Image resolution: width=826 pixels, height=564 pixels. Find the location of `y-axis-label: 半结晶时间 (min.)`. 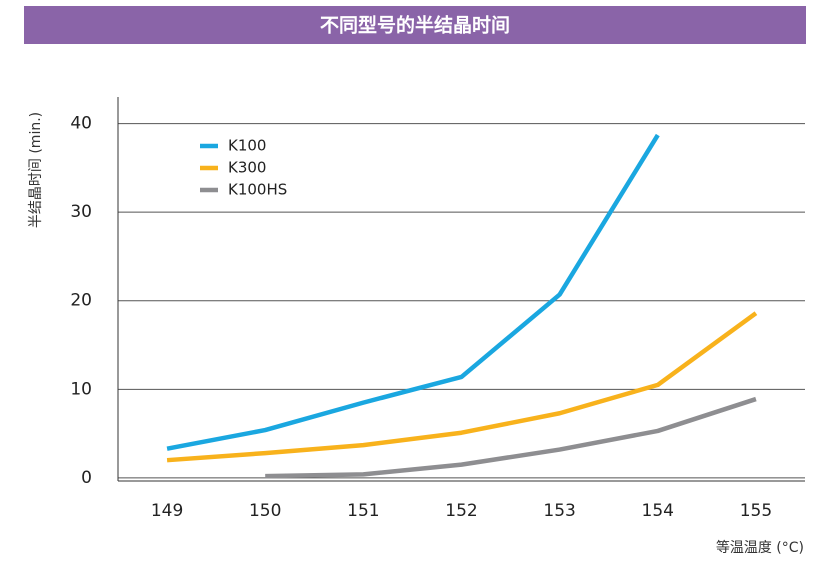

y-axis-label: 半结晶时间 (min.) is located at coordinates (36, 170).